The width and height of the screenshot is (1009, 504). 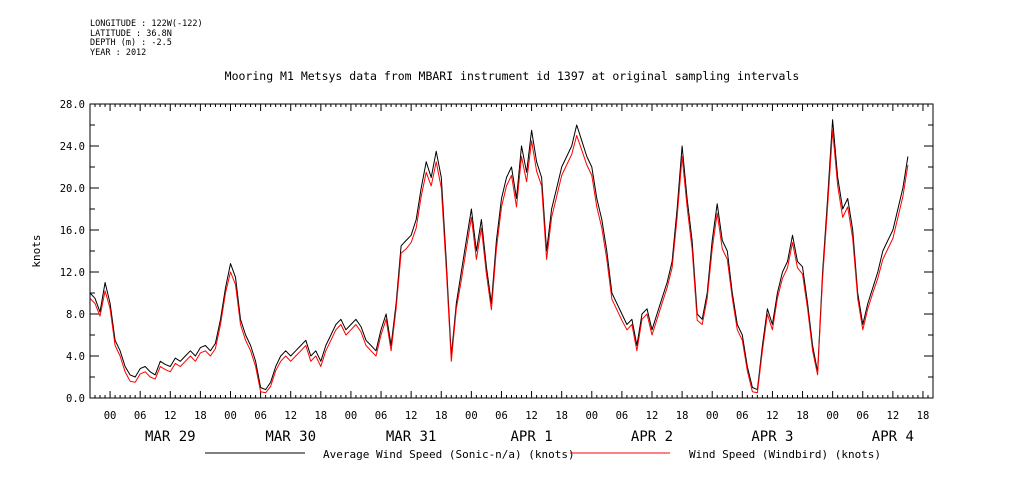 What do you see at coordinates (531, 437) in the screenshot?
I see `x-day-label: APR 1` at bounding box center [531, 437].